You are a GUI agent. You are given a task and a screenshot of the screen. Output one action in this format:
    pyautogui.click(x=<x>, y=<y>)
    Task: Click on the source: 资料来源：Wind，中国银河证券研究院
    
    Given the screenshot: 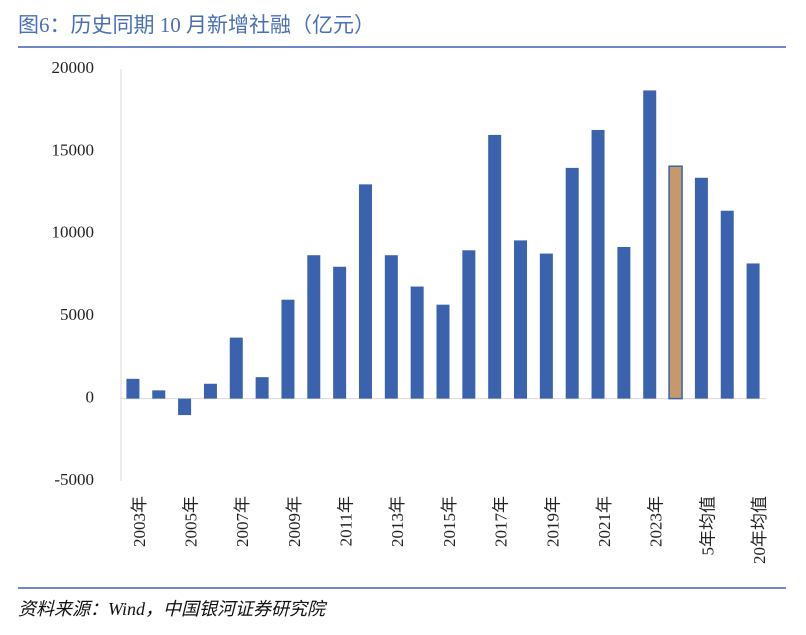 What is the action you would take?
    pyautogui.click(x=173, y=609)
    